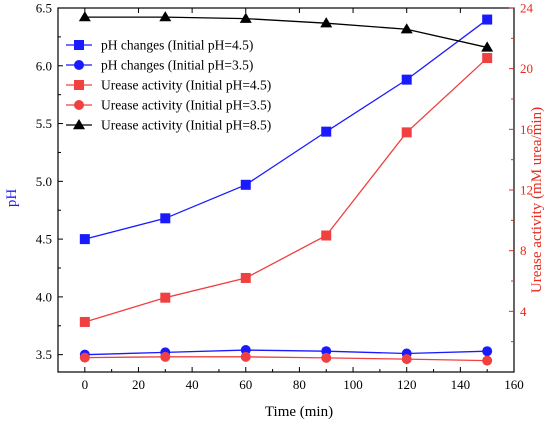  What do you see at coordinates (514, 384) in the screenshot?
I see `x-tick-label: 160` at bounding box center [514, 384].